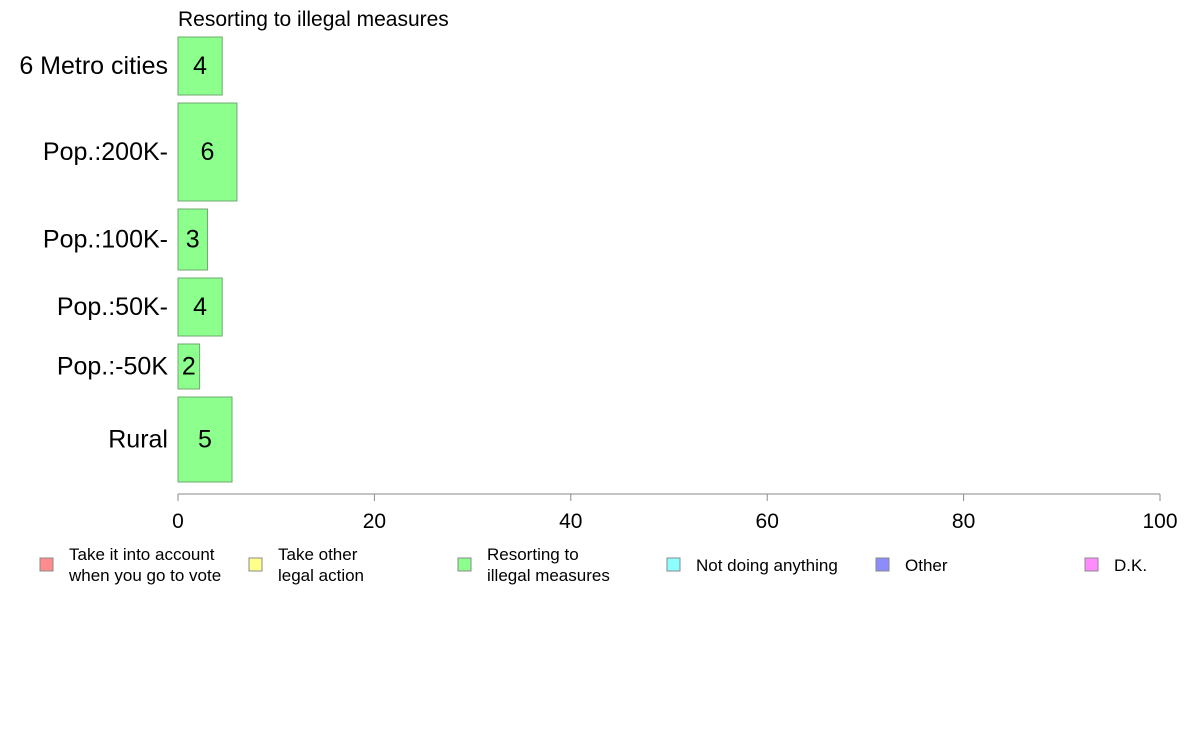  What do you see at coordinates (178, 521) in the screenshot?
I see `x-tick-label: 0` at bounding box center [178, 521].